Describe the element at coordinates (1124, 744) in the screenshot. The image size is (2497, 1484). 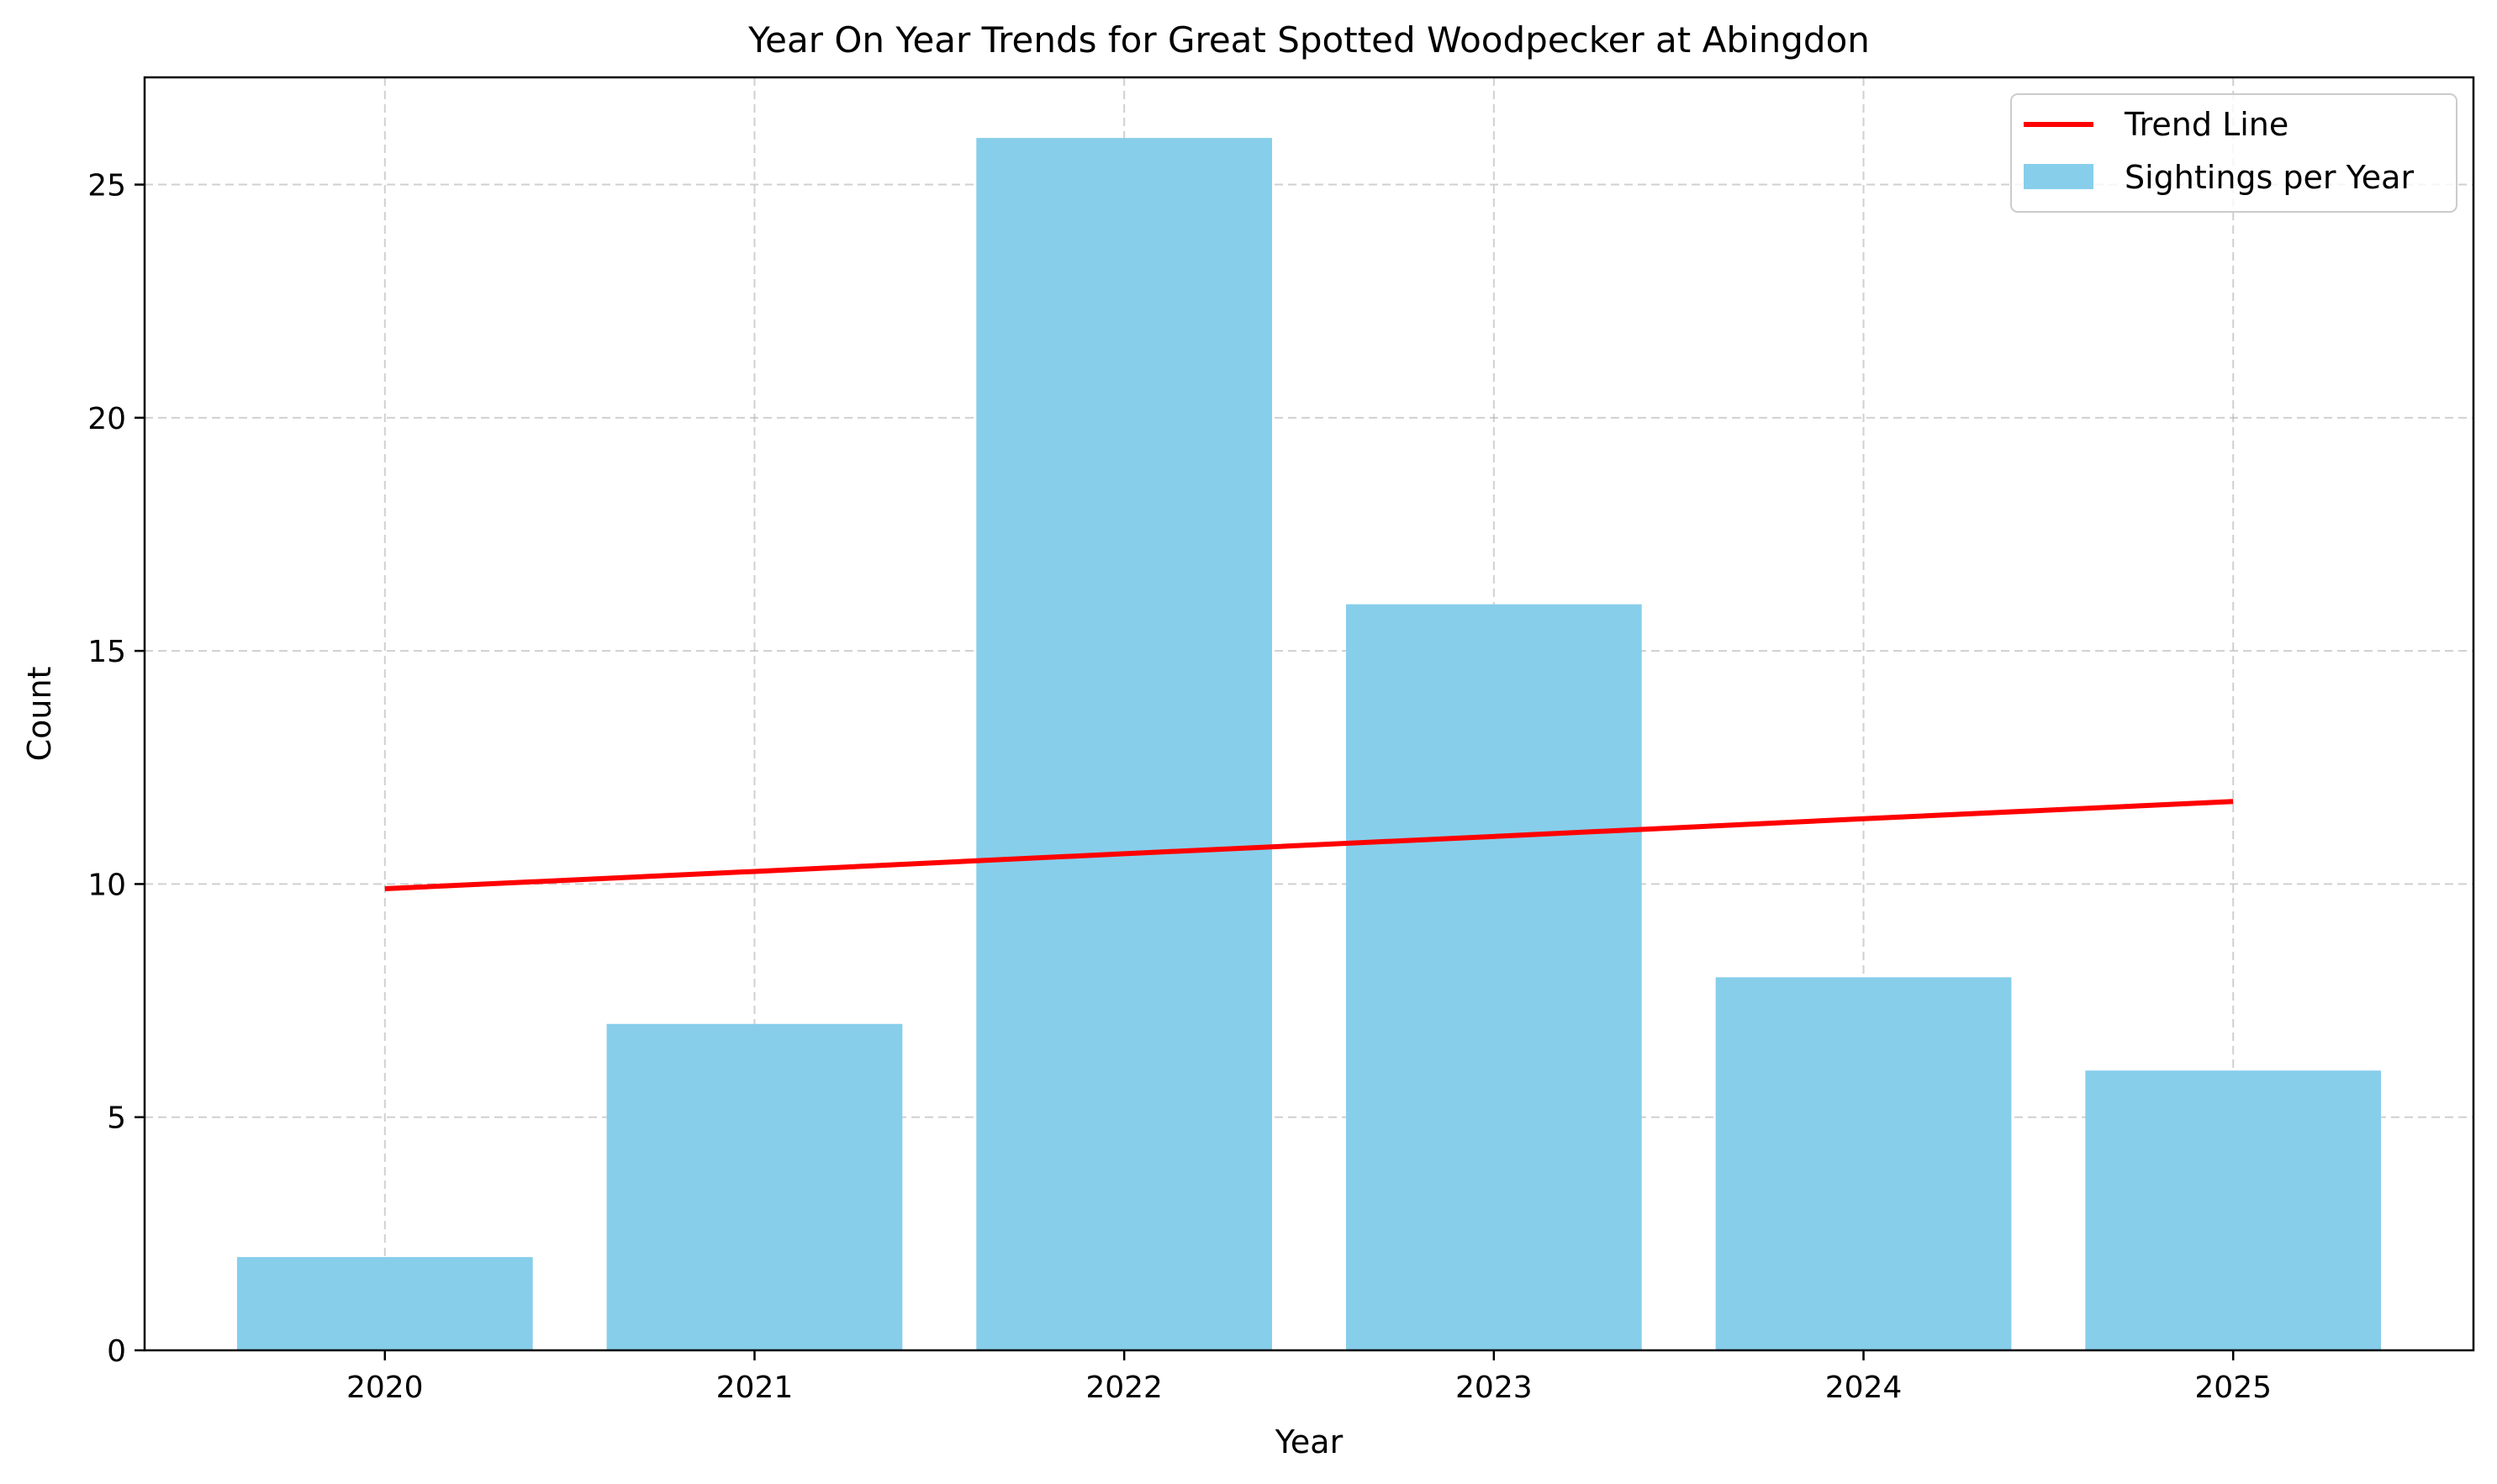
I see `bar-2022` at that location.